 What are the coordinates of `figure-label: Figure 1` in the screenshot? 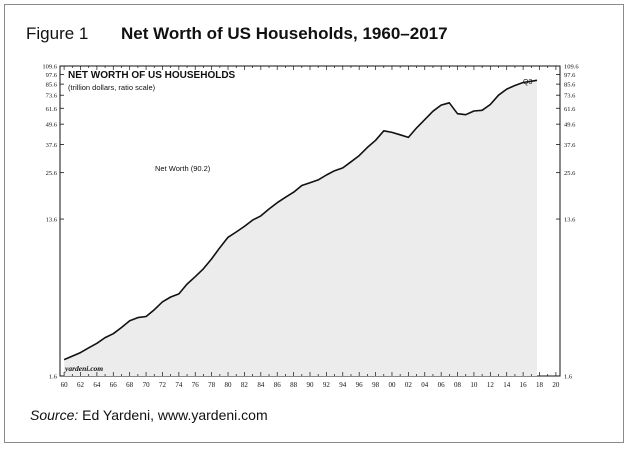 It's located at (57, 33).